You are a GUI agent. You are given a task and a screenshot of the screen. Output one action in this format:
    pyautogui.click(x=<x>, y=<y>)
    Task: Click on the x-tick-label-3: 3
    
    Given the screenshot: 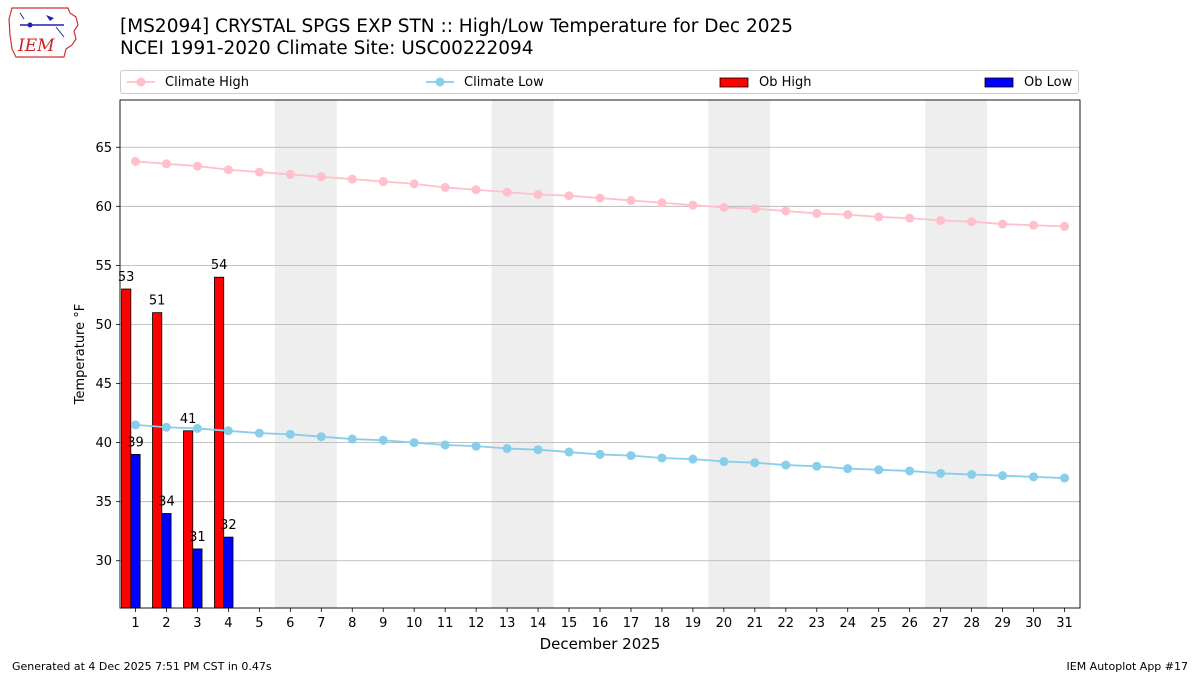 What is the action you would take?
    pyautogui.click(x=197, y=623)
    